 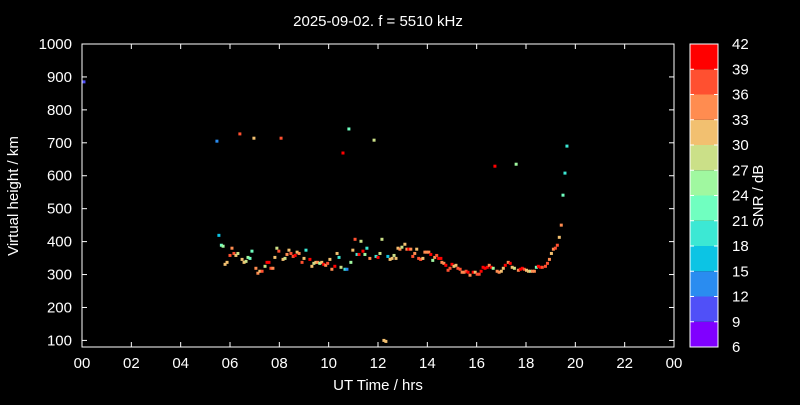 I want to click on colorbar-tick-label: 18, so click(x=740, y=246).